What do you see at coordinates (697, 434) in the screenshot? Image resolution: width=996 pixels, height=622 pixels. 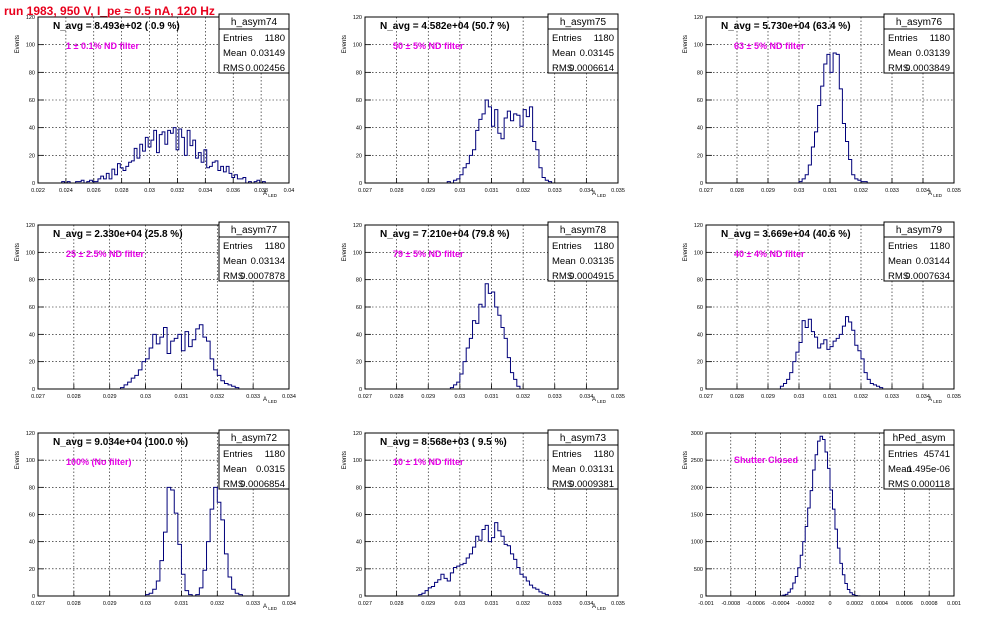 I see `y-tick-label: 3000` at bounding box center [697, 434].